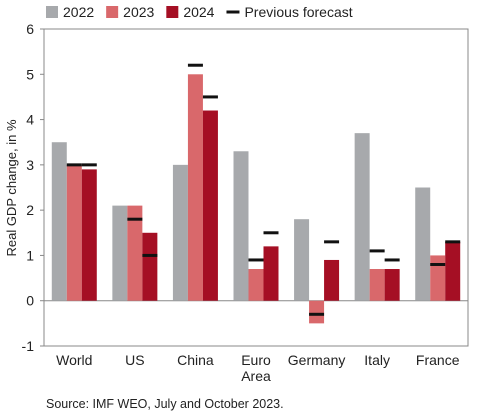  I want to click on y-tick-label: 0, so click(30, 301).